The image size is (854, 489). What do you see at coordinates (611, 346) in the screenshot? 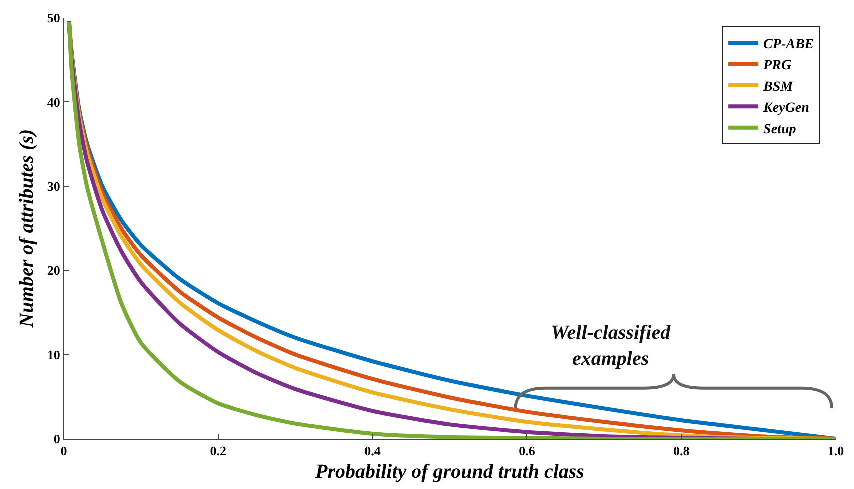
I see `annotation: Well-classified examples` at bounding box center [611, 346].